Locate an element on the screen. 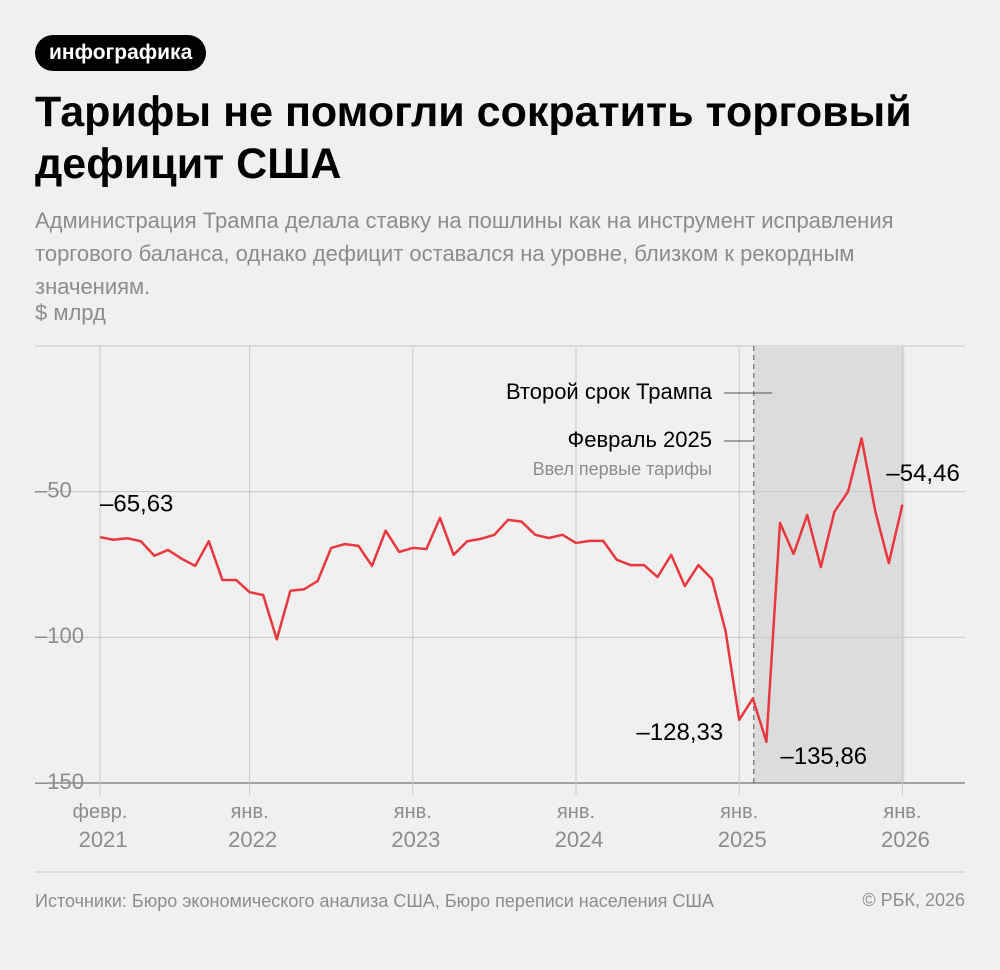 This screenshot has height=970, width=1000. annotation: Февраль 2025 is located at coordinates (640, 439).